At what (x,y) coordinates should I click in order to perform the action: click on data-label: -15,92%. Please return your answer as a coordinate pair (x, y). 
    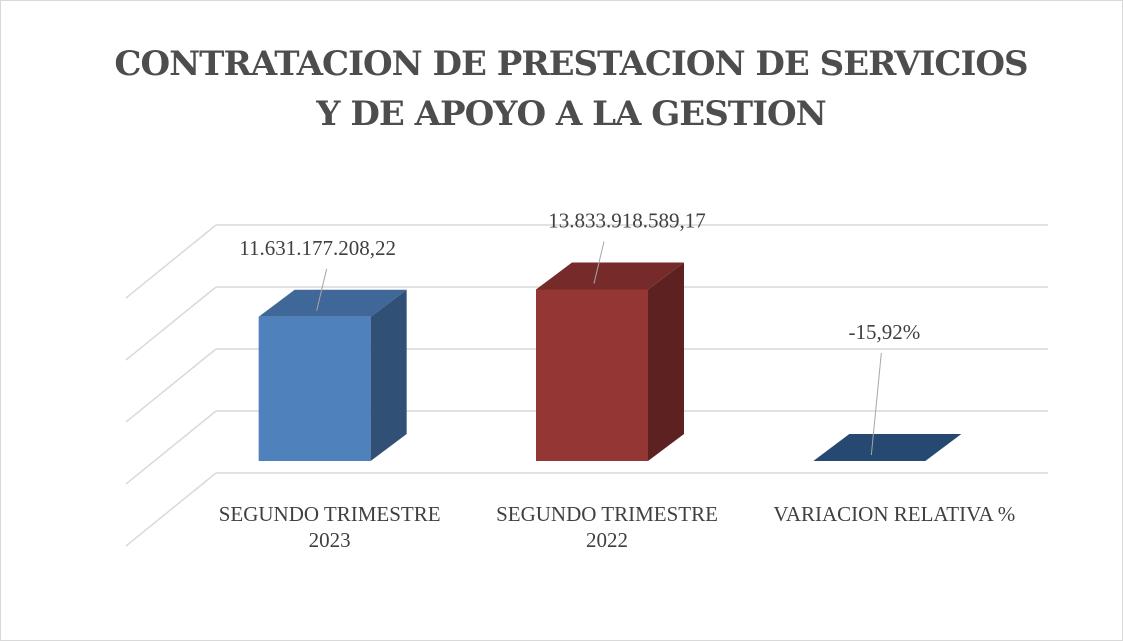
    Looking at the image, I should click on (884, 332).